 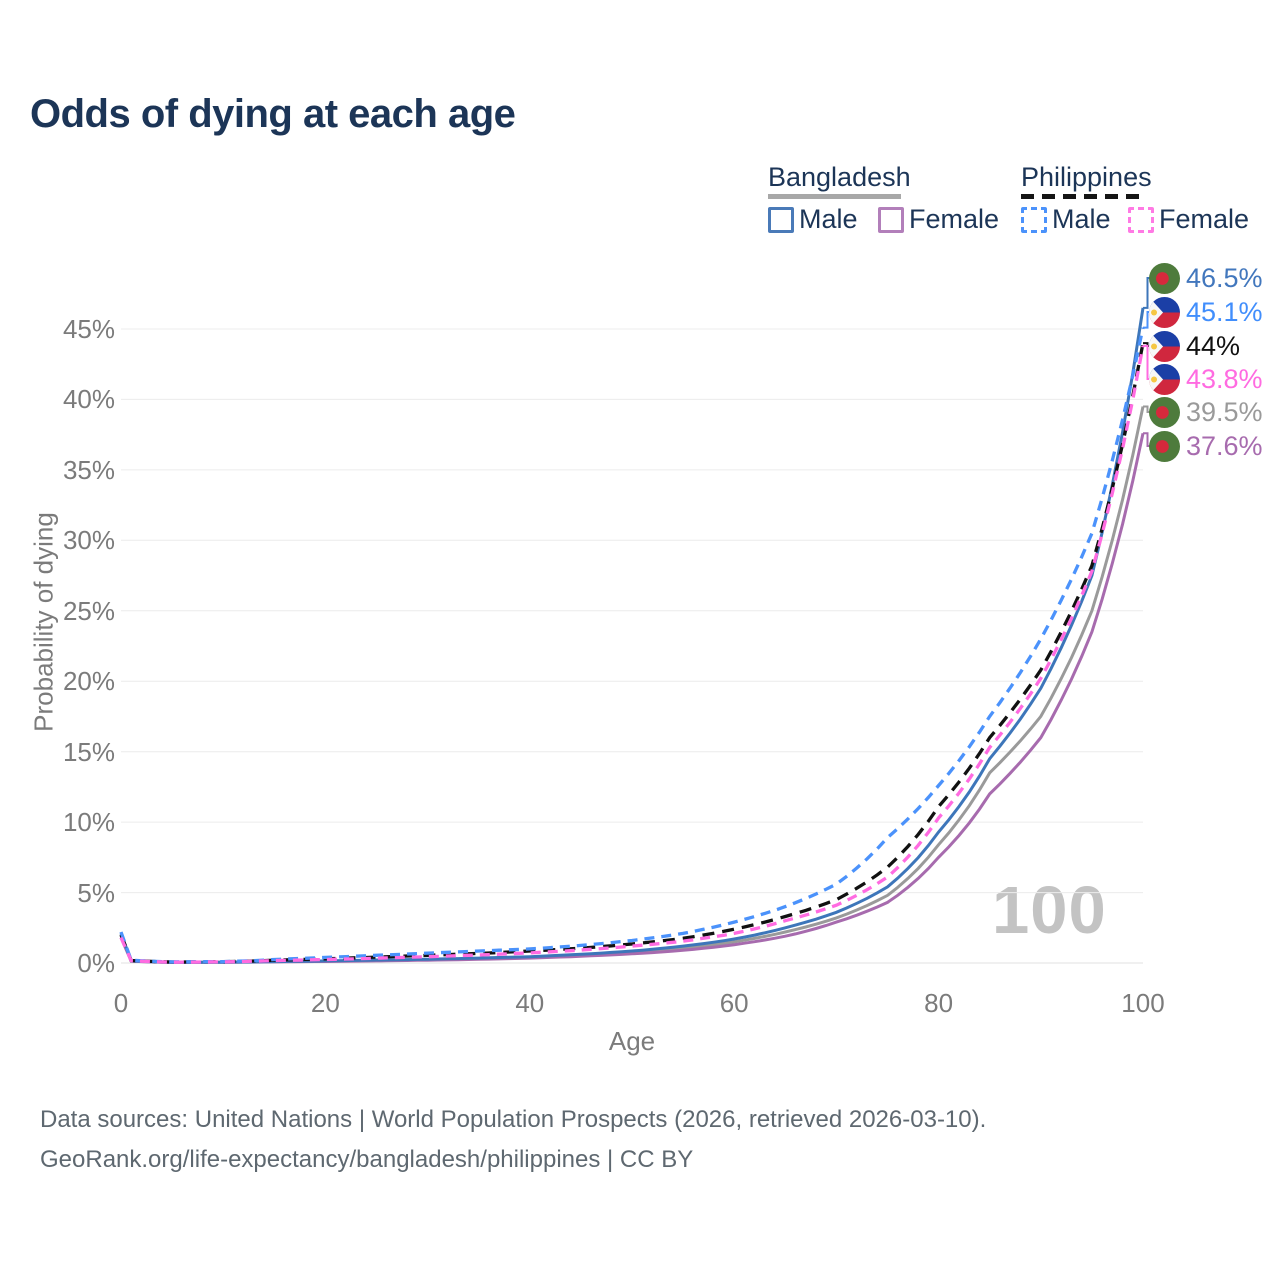 I want to click on legend-item-philippines-male: Male, so click(x=1066, y=219).